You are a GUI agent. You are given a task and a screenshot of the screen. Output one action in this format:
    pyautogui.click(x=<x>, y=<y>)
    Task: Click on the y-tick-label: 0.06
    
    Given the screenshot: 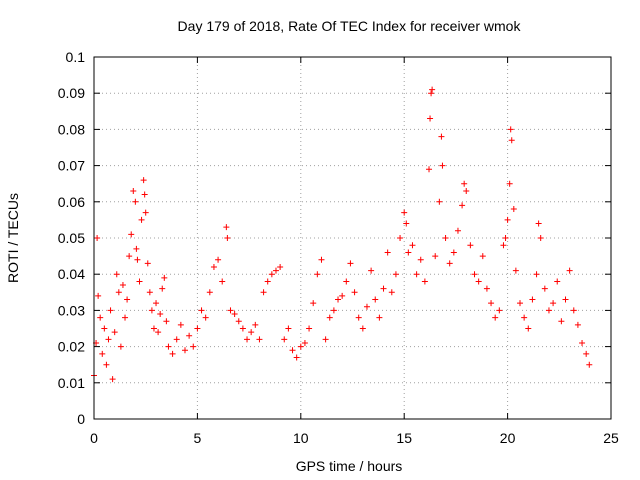 What is the action you would take?
    pyautogui.click(x=71, y=202)
    